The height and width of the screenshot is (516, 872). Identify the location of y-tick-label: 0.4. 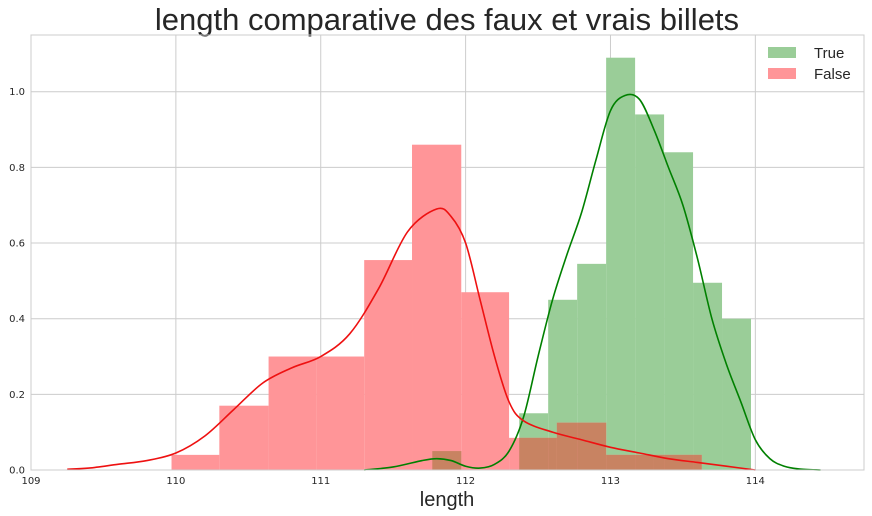
(17, 319).